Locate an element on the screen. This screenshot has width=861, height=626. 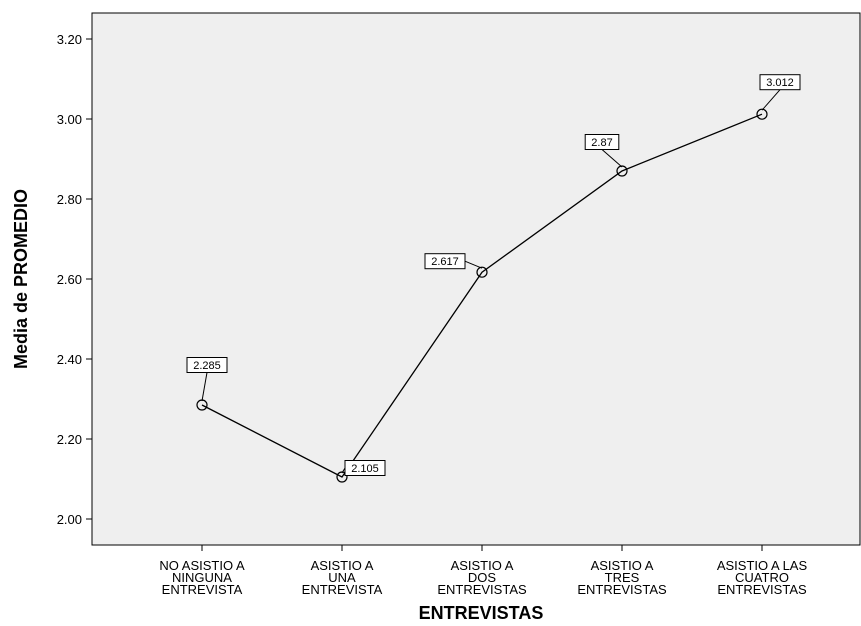
data-label: 3.012 is located at coordinates (780, 83).